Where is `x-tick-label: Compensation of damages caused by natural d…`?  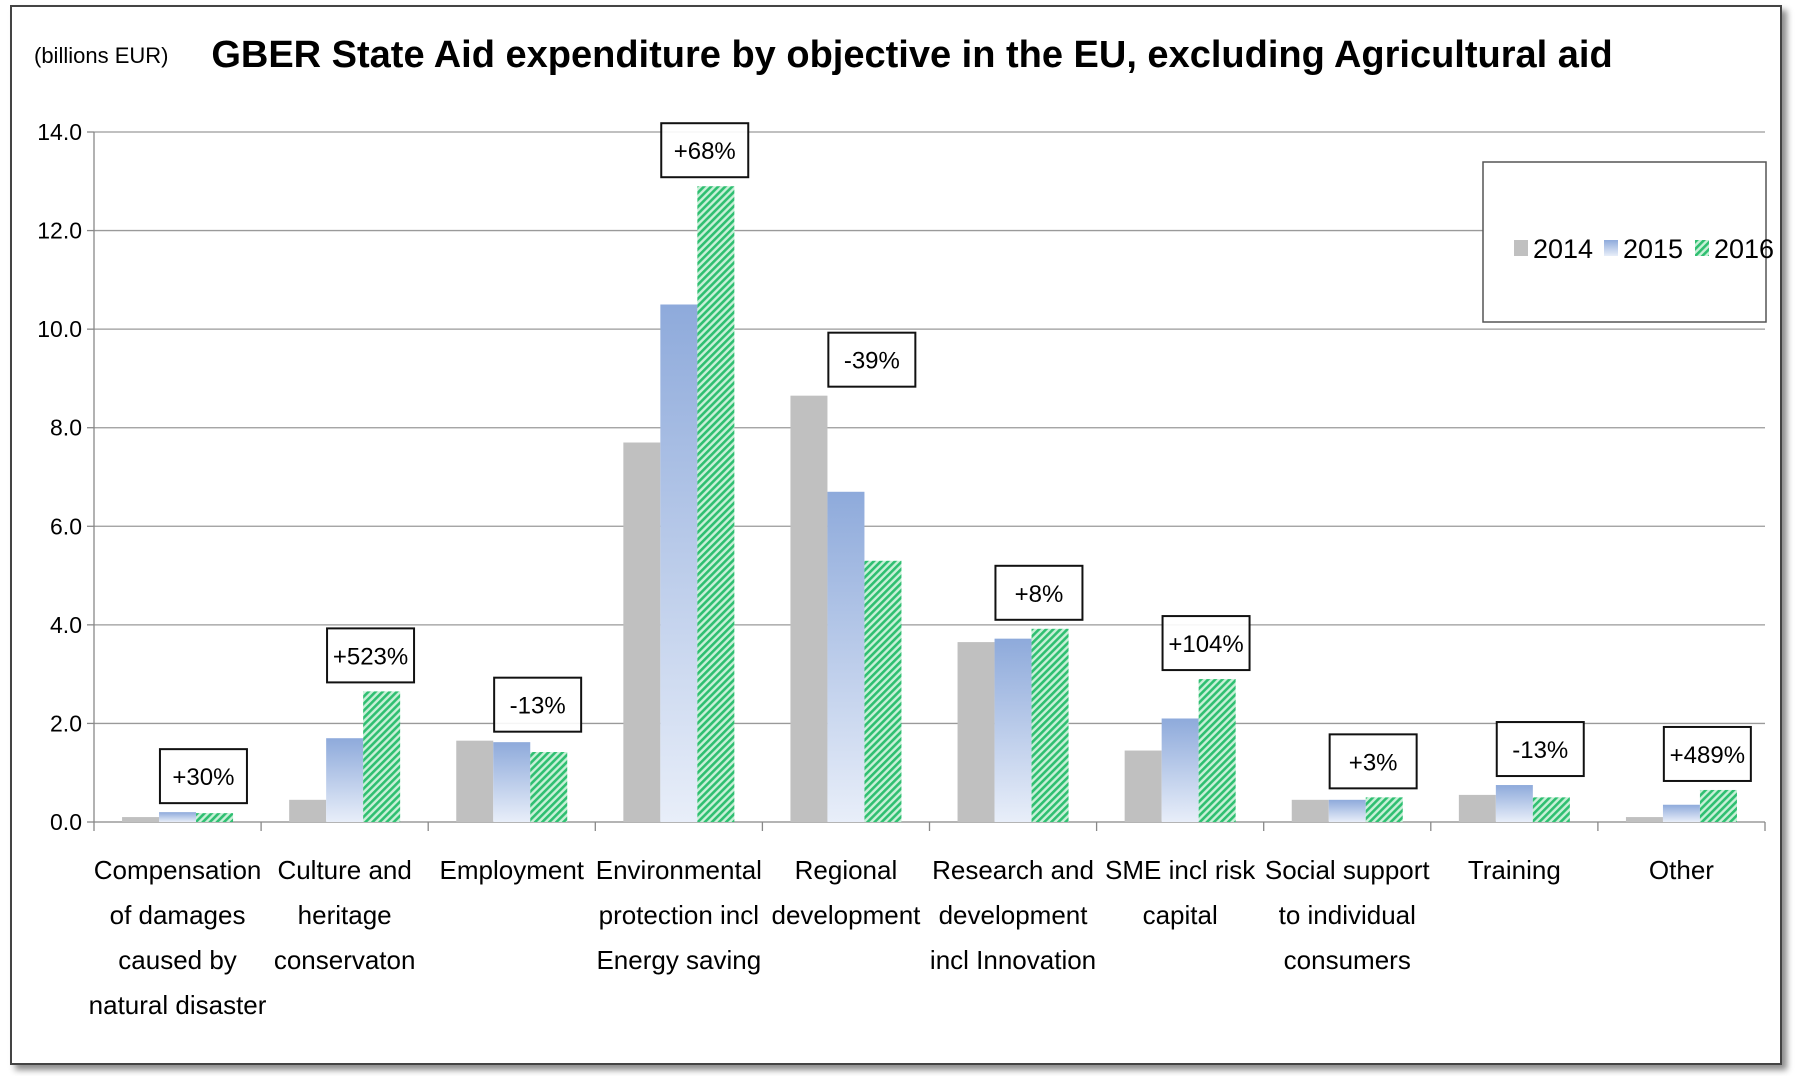
x-tick-label: Compensation of damages caused by natural d… is located at coordinates (178, 937).